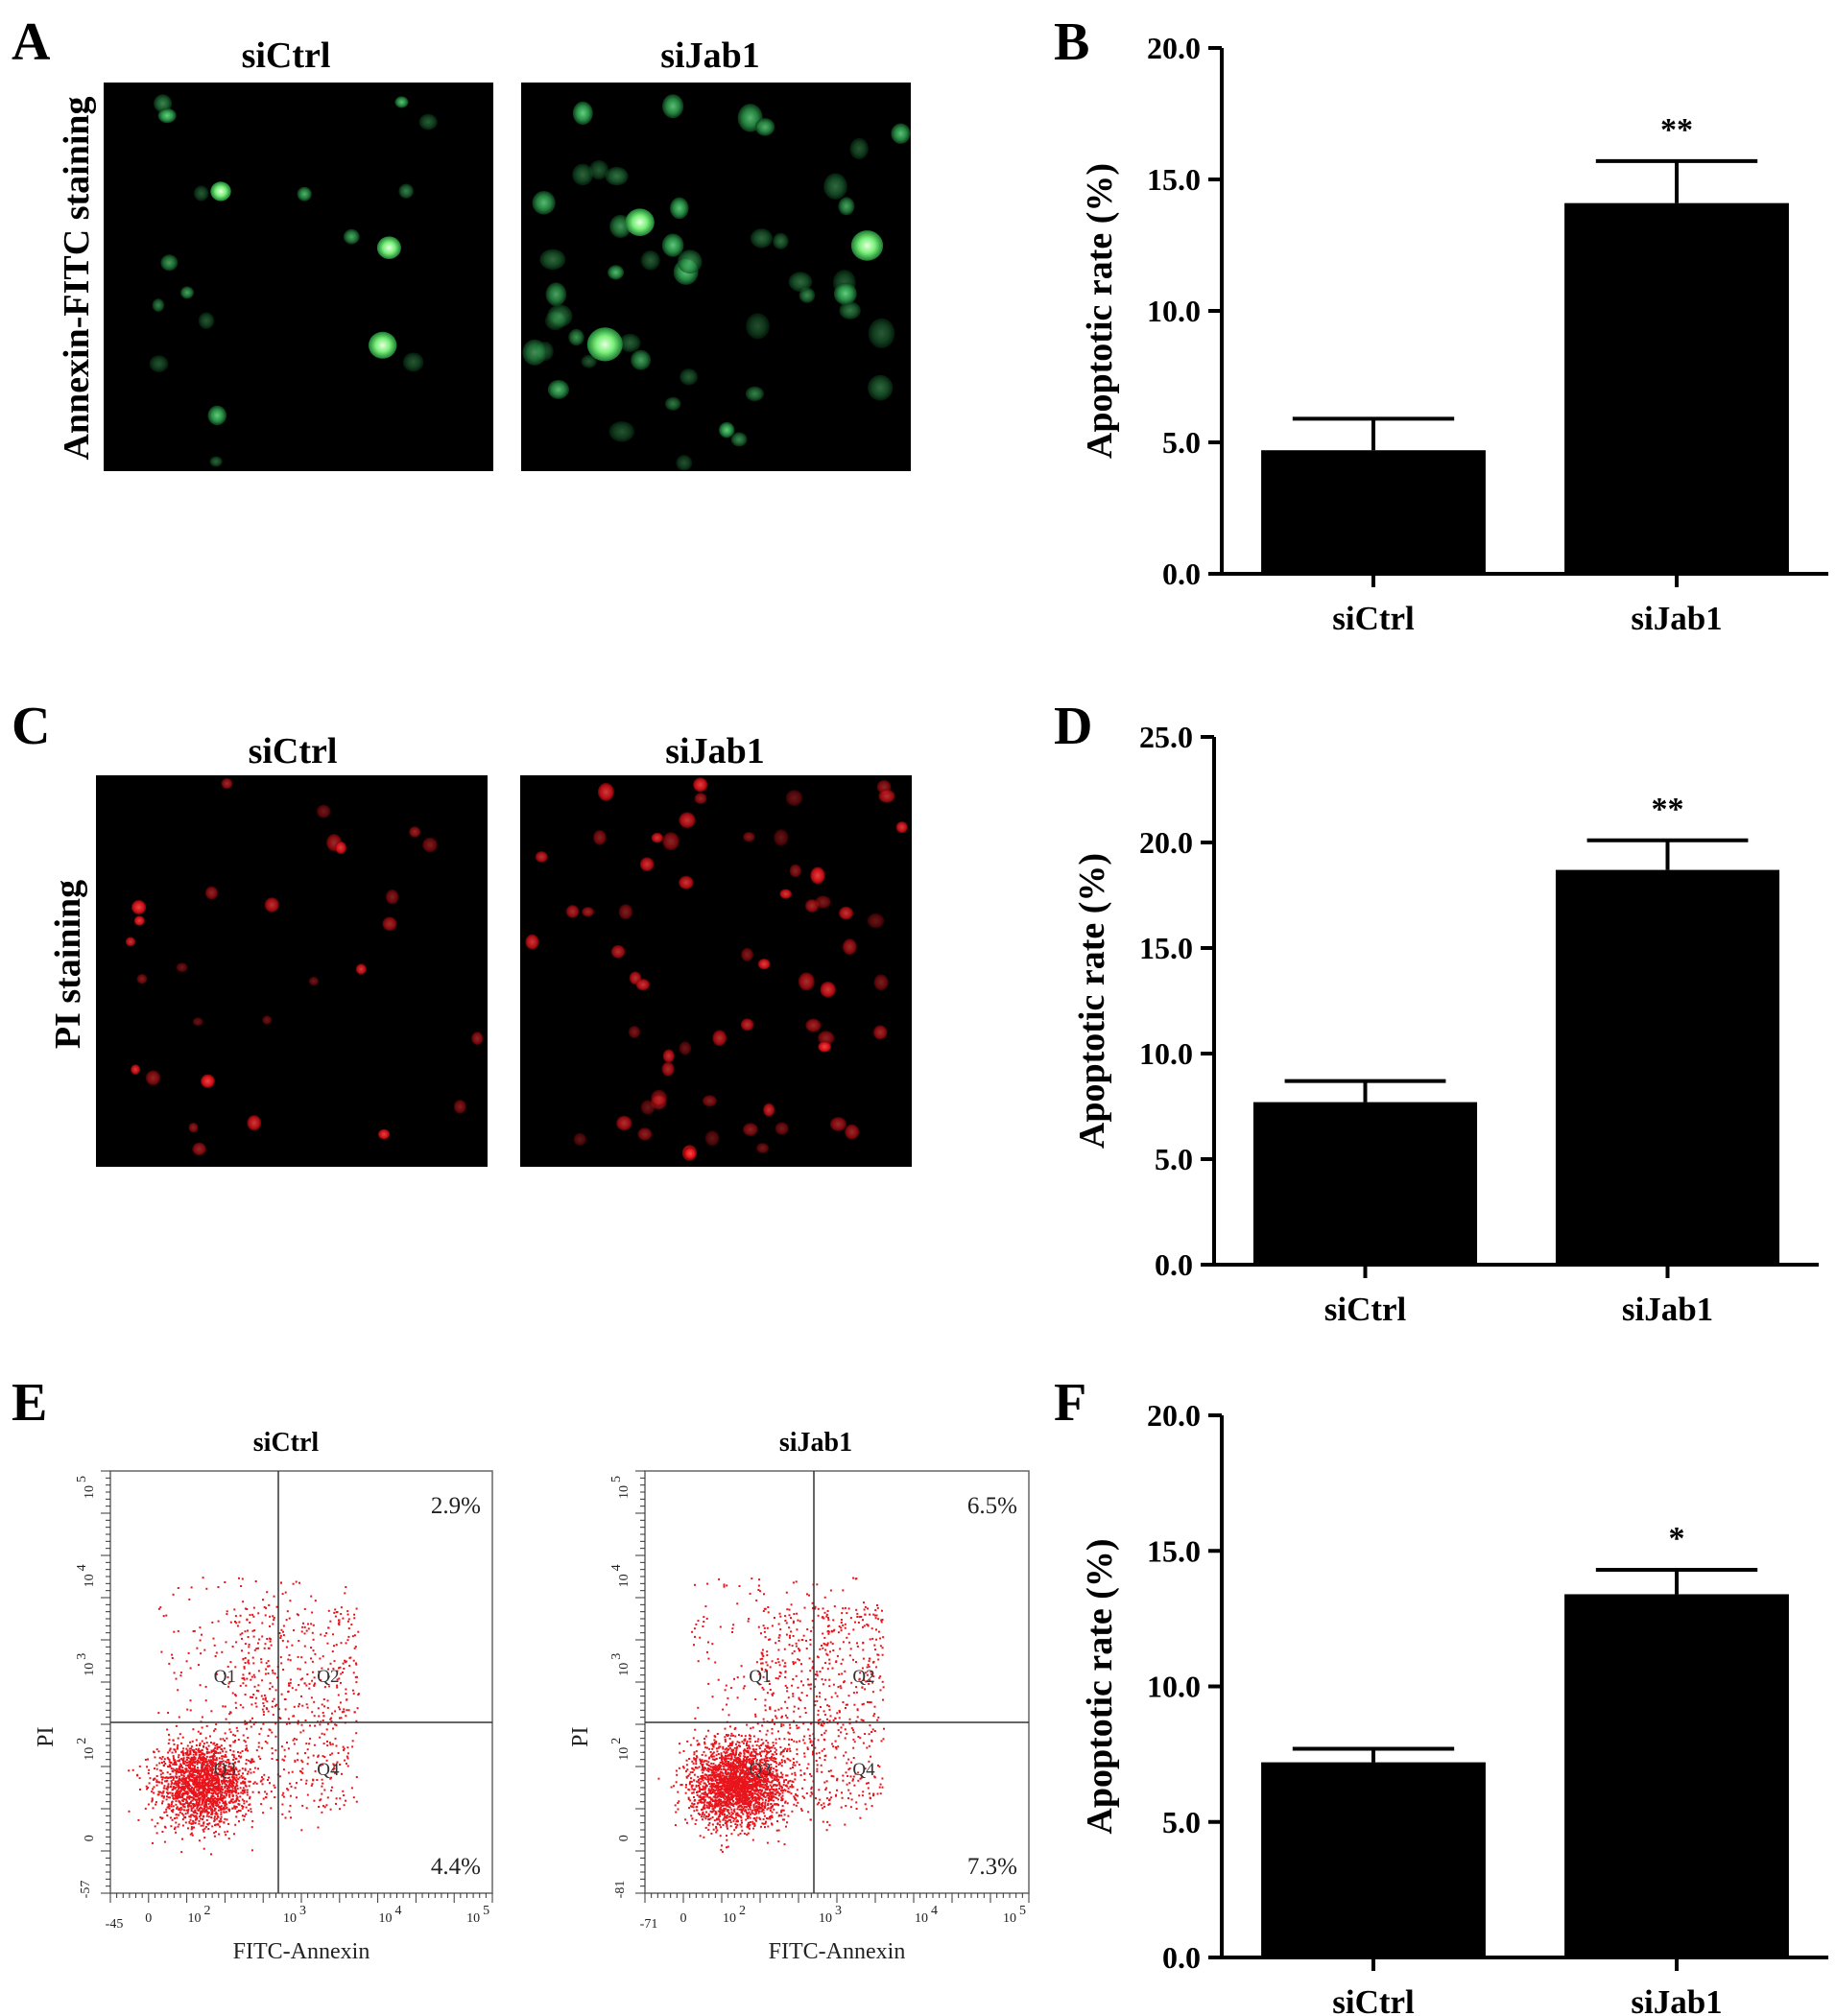 The width and height of the screenshot is (1836, 2016). Describe the element at coordinates (771, 1715) in the screenshot. I see `flow-points` at that location.